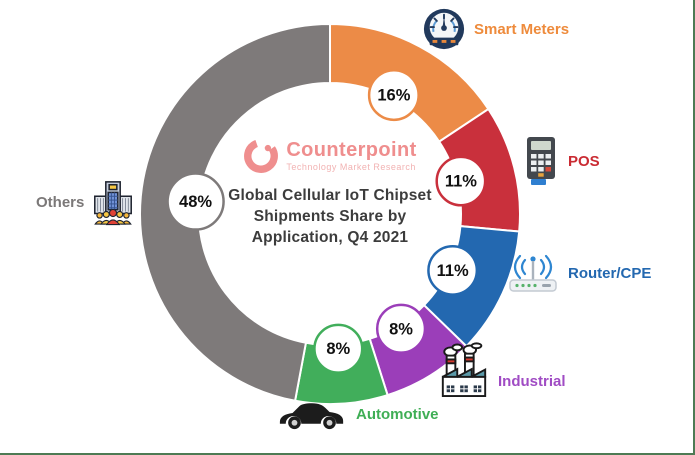 This screenshot has width=695, height=455. What do you see at coordinates (261, 156) in the screenshot?
I see `counterpoint-logo-icon` at bounding box center [261, 156].